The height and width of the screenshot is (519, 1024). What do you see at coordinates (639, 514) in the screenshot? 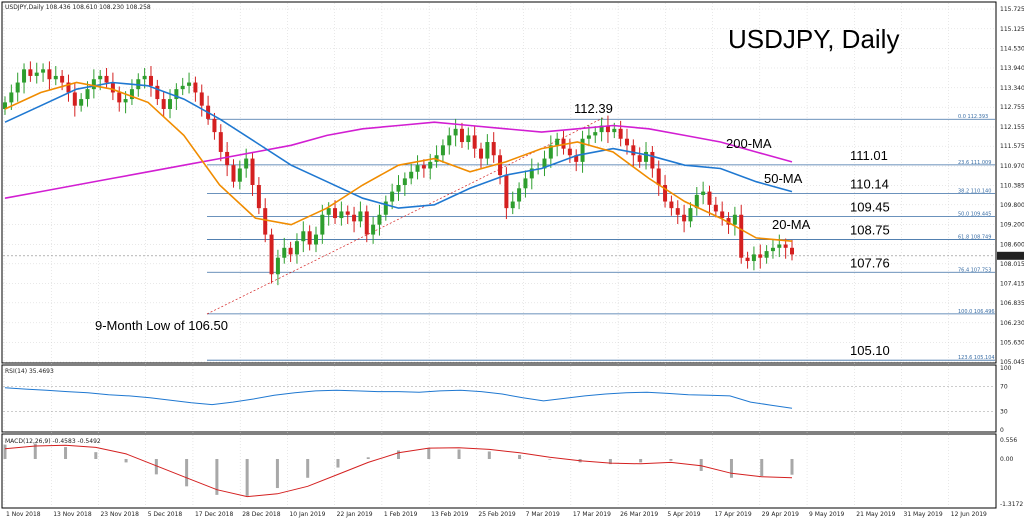
I see `x-tick-label: 26 Mar 2019` at bounding box center [639, 514].